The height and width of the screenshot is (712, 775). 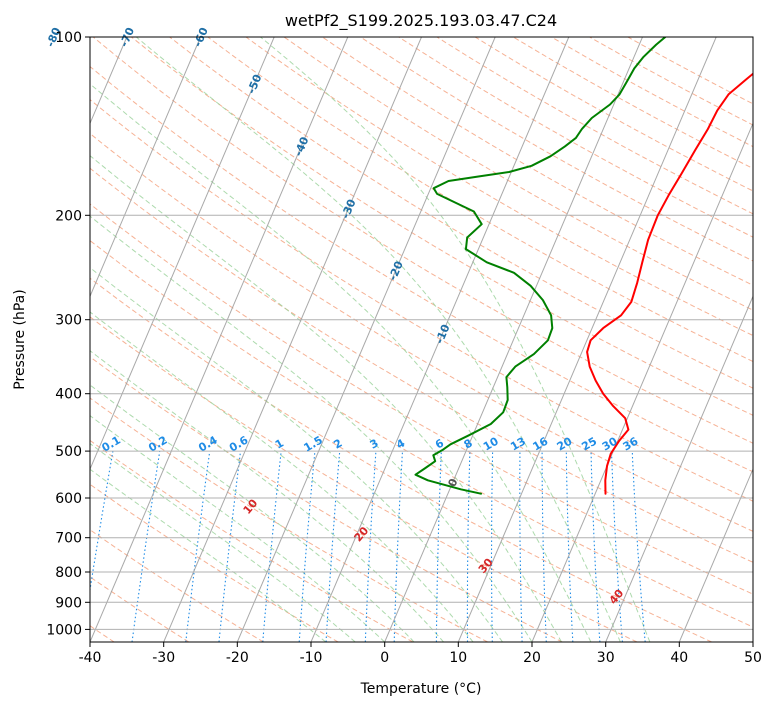 What do you see at coordinates (311, 658) in the screenshot?
I see `x-tick-label: -10` at bounding box center [311, 658].